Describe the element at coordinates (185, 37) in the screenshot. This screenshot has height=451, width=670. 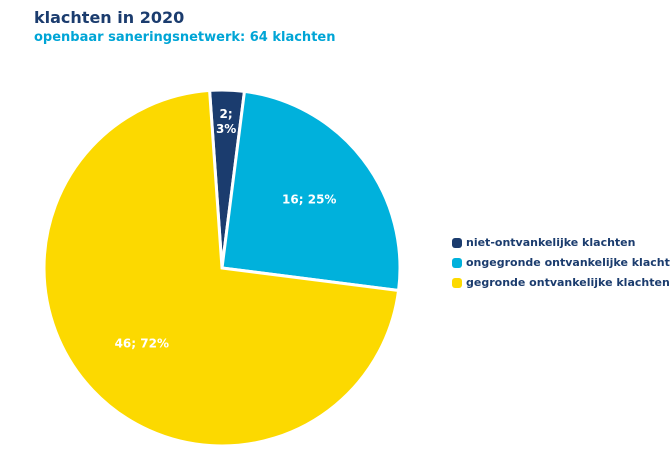
I see `chart-subtitle: openbaar saneringsnetwerk: 64 klachten` at that location.